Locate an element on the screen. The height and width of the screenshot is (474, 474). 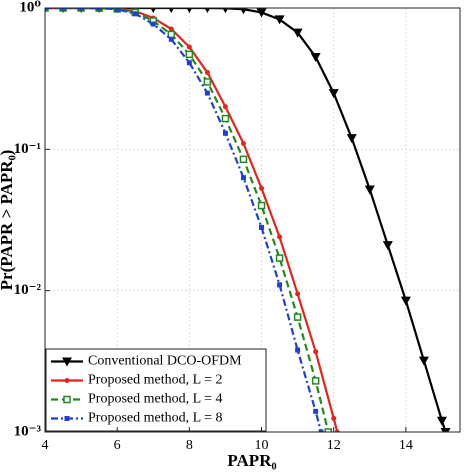
y-tick-label: 10⁻² is located at coordinates (28, 290).